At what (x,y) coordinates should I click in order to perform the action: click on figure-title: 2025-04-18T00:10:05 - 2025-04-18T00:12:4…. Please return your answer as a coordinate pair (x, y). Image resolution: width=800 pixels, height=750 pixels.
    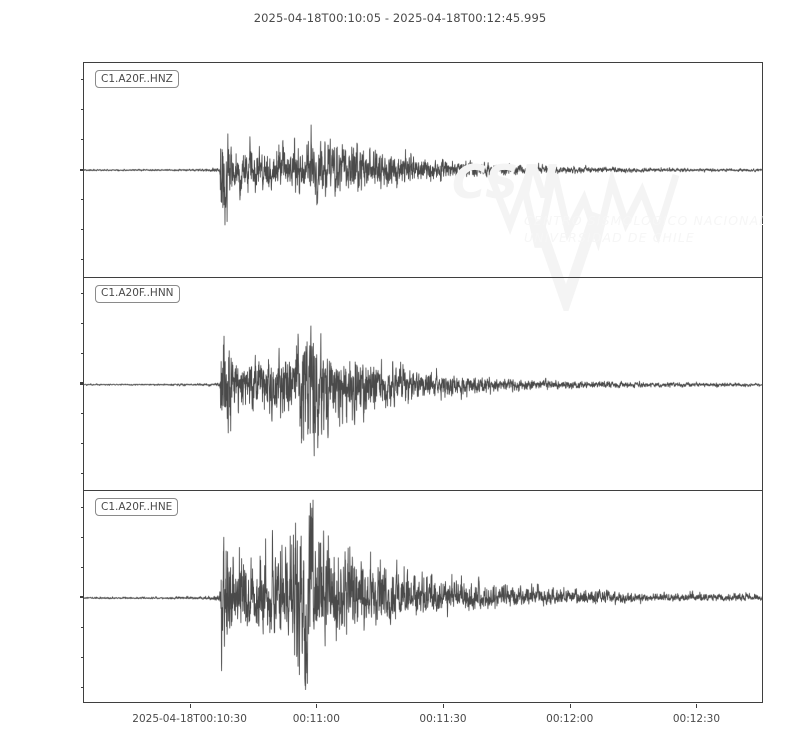
    Looking at the image, I should click on (400, 18).